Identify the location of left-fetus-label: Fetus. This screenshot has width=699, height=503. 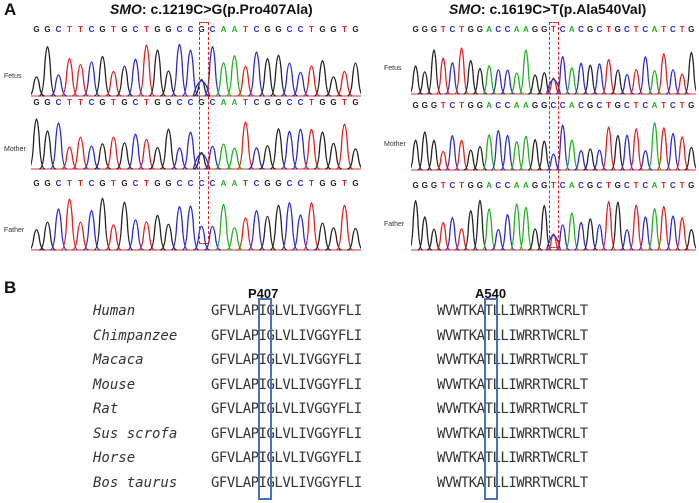
(13, 76).